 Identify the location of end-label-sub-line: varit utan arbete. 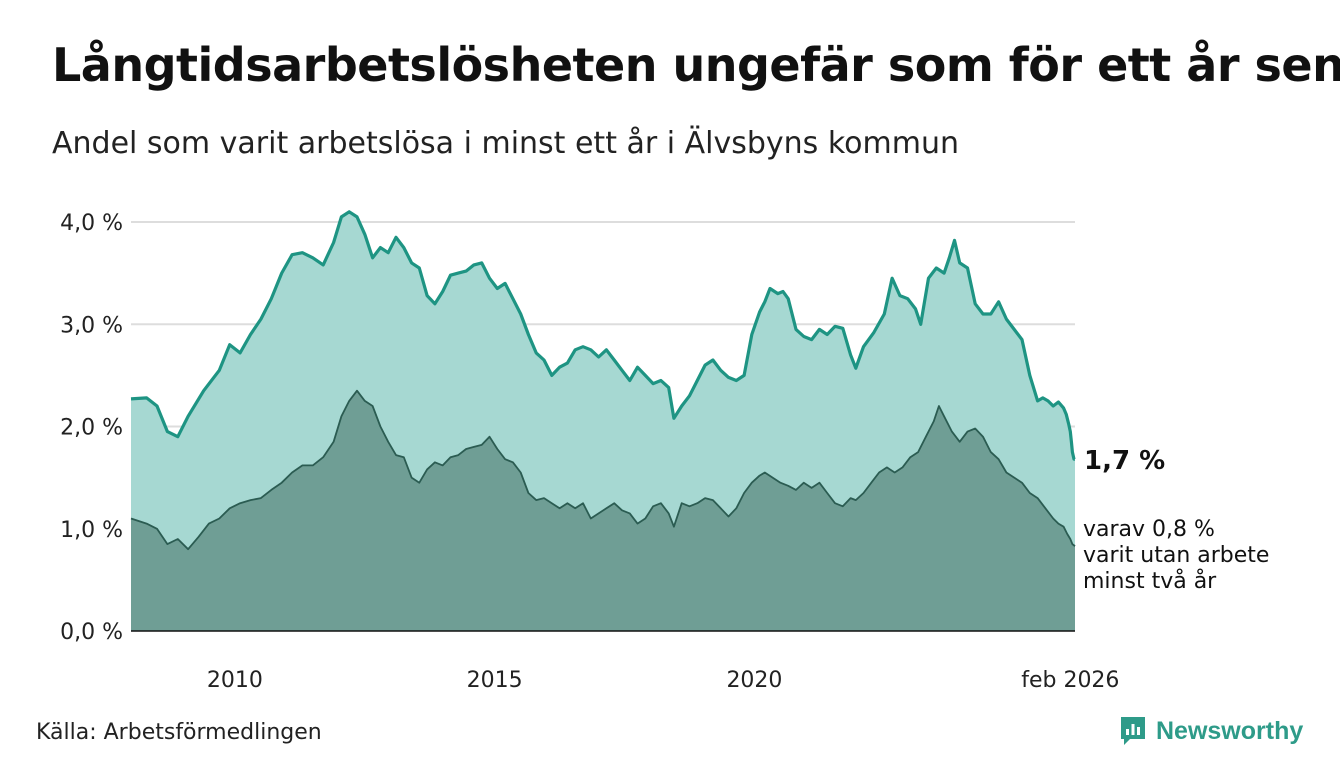
(1176, 555).